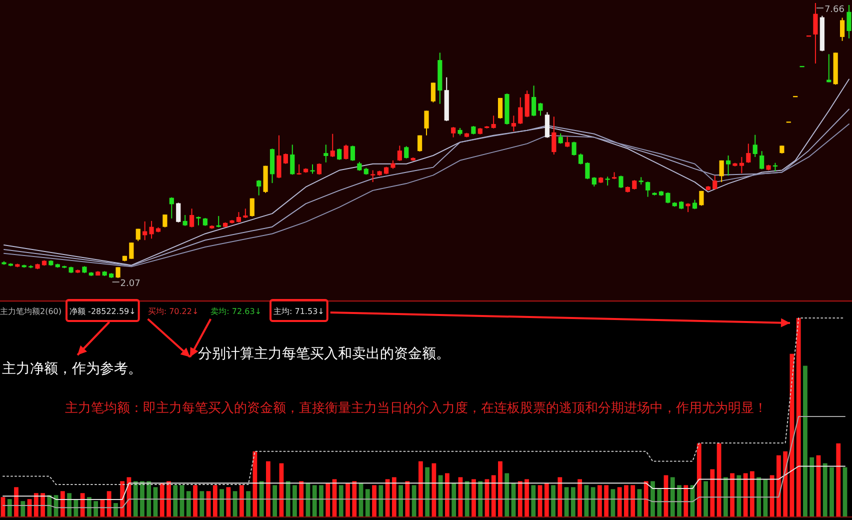 The width and height of the screenshot is (852, 520). Describe the element at coordinates (236, 311) in the screenshot. I see `text: 卖均: 72.63↓` at that location.